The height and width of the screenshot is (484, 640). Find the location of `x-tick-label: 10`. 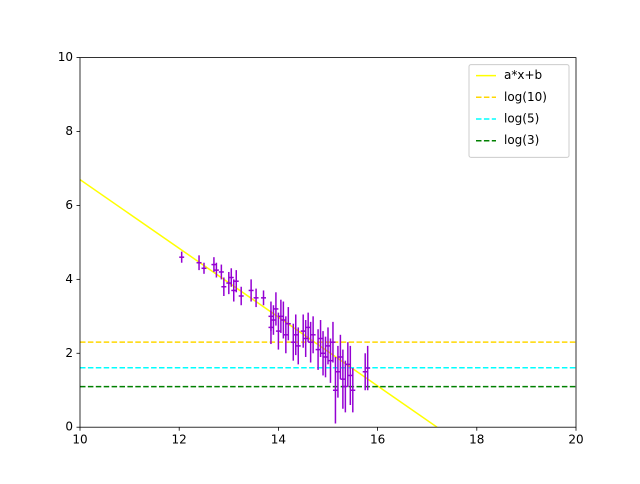

x-tick-label: 10 is located at coordinates (79, 440).